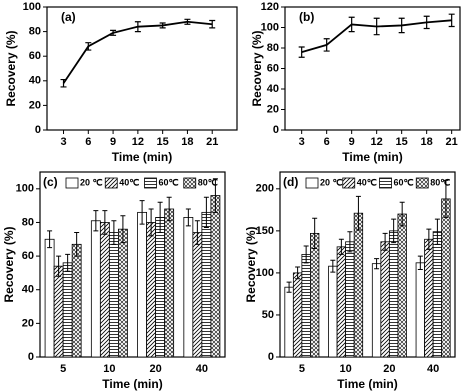 The width and height of the screenshot is (474, 392). I want to click on x-axis-title: Time (min), so click(367, 384).